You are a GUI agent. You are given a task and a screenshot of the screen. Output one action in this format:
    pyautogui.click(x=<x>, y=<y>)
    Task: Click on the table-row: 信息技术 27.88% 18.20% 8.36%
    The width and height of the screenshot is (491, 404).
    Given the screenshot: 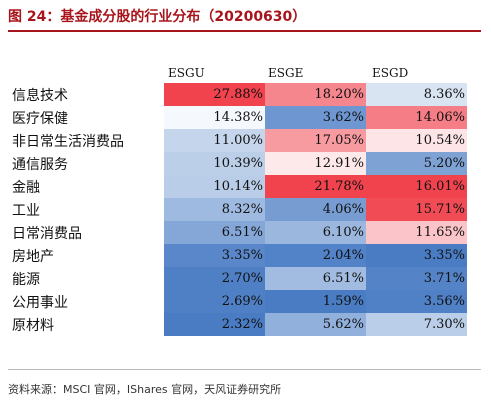 What is the action you would take?
    pyautogui.click(x=239, y=94)
    